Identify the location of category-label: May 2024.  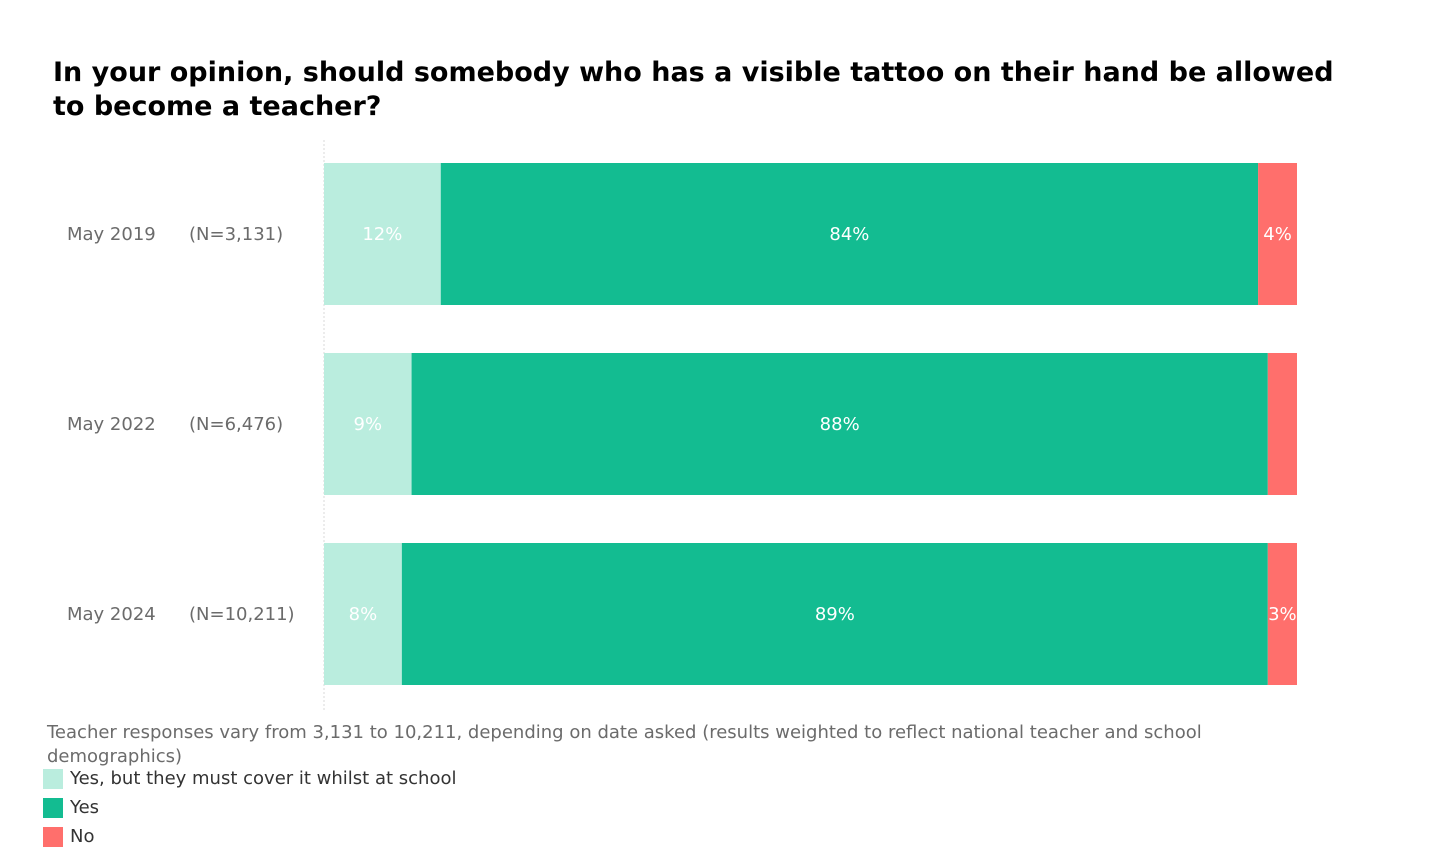
(111, 614).